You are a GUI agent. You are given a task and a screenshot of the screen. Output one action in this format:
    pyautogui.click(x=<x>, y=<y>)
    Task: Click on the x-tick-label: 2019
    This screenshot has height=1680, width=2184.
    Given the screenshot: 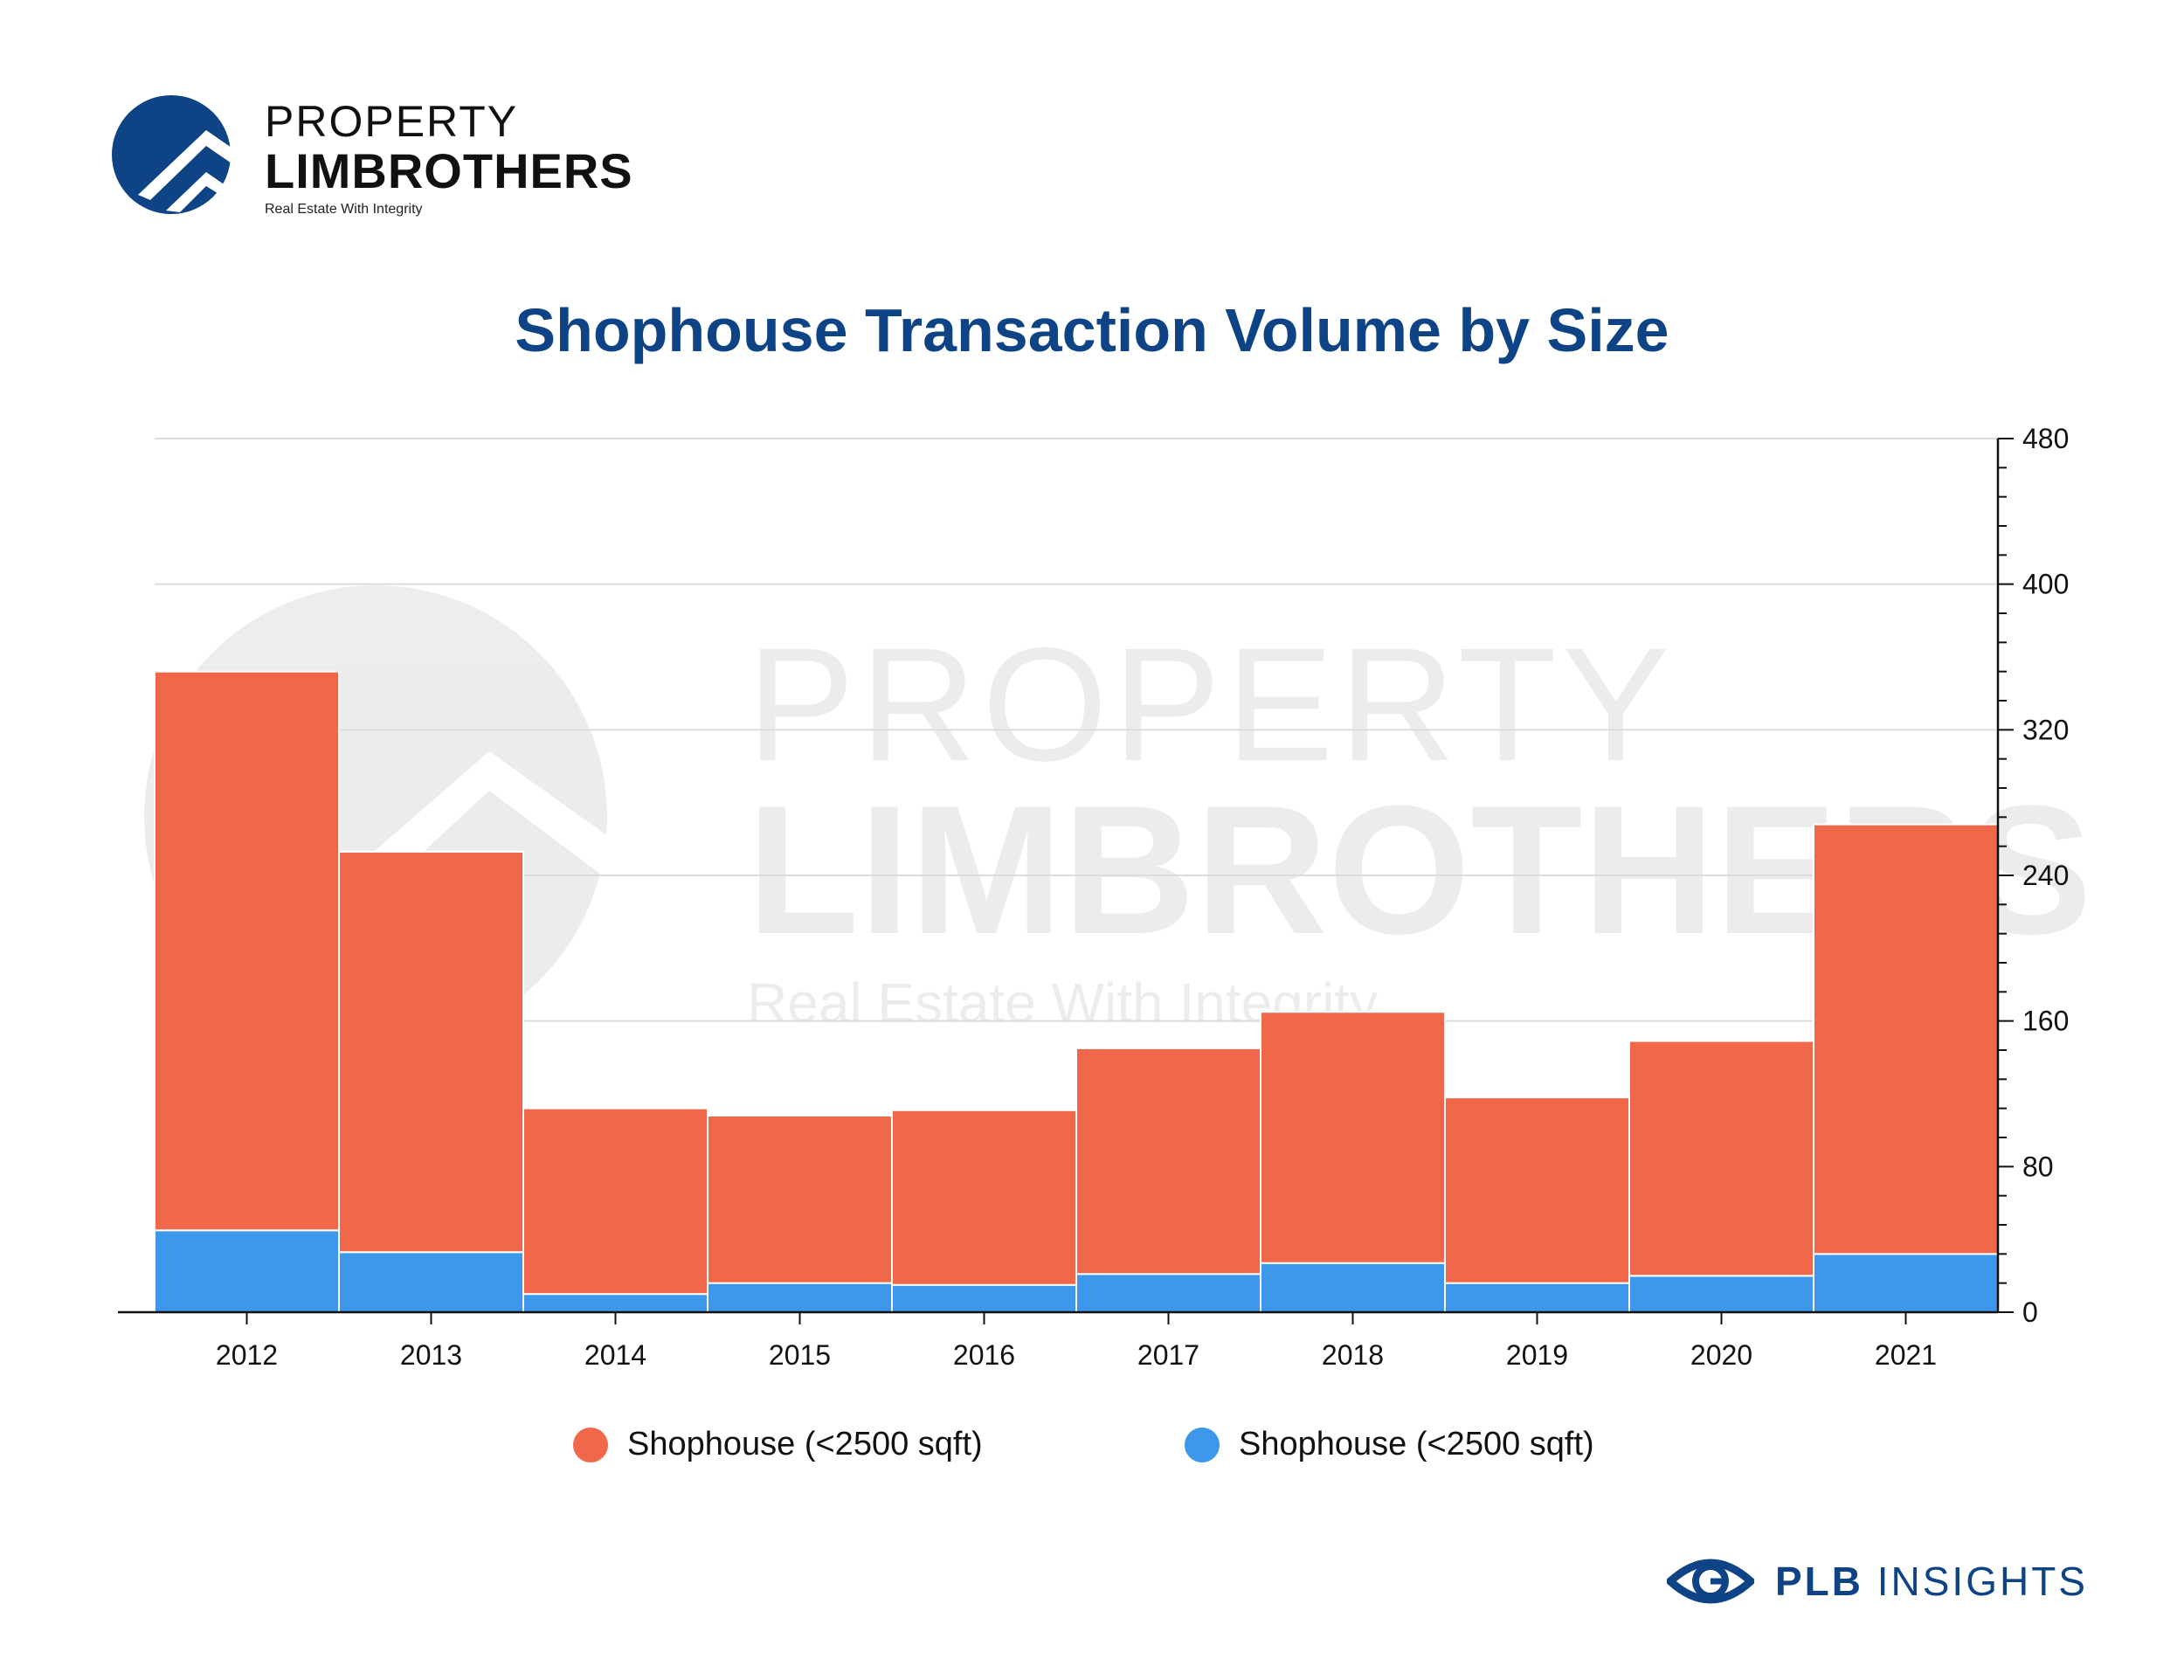 What is the action you would take?
    pyautogui.click(x=1537, y=1355)
    